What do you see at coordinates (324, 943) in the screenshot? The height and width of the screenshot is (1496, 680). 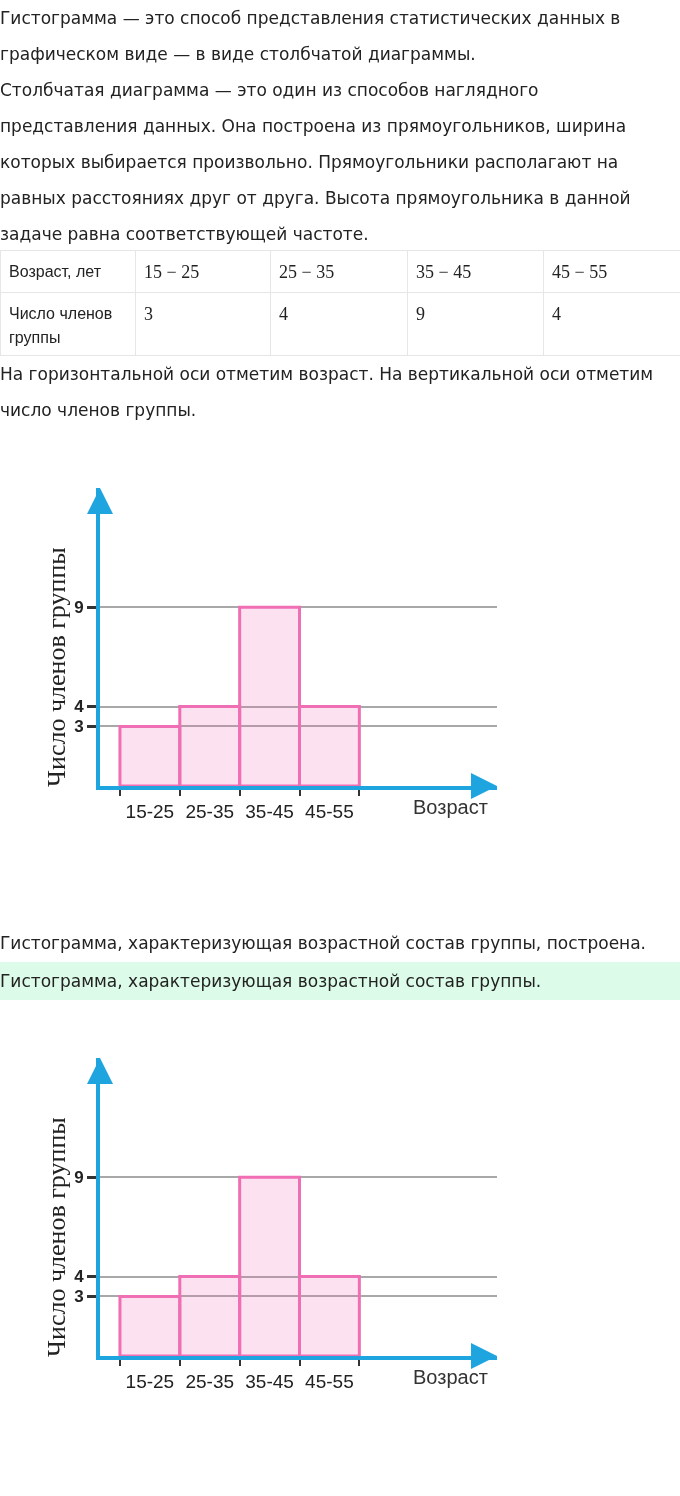 I see `text: Гистограмма, характеризующая возрастной состав группы, построена.` at bounding box center [324, 943].